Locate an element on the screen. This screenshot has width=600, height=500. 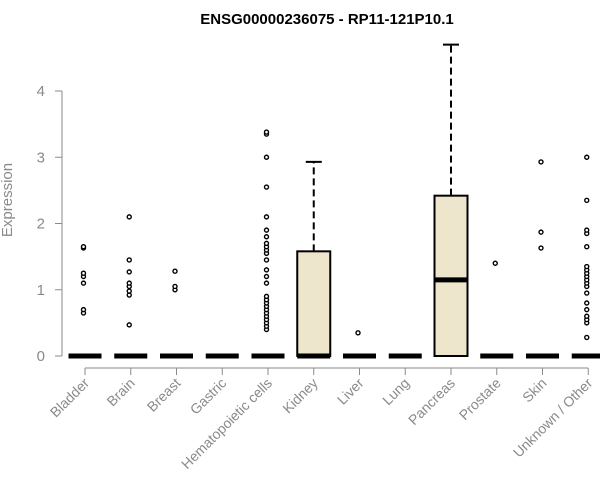
x-tick-label-gastric: Gastric is located at coordinates (208, 396).